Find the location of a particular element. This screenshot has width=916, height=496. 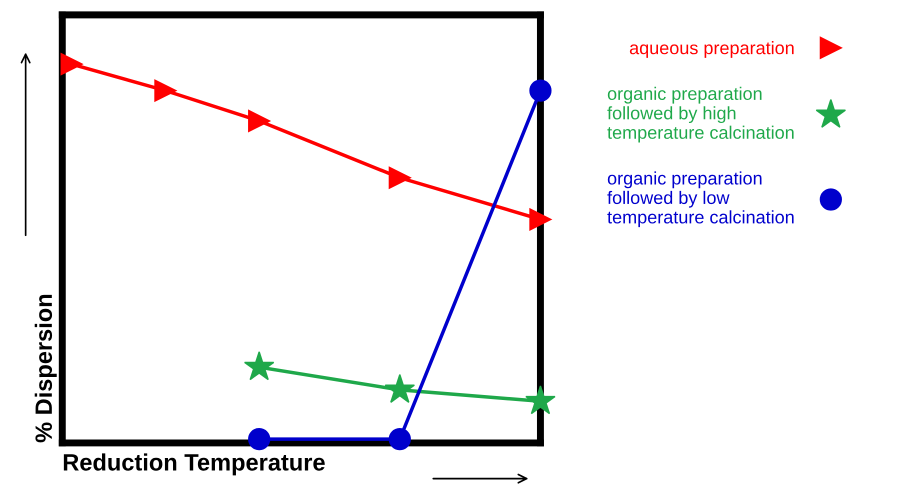

x-axis-title: Reduction Temperature is located at coordinates (194, 464).